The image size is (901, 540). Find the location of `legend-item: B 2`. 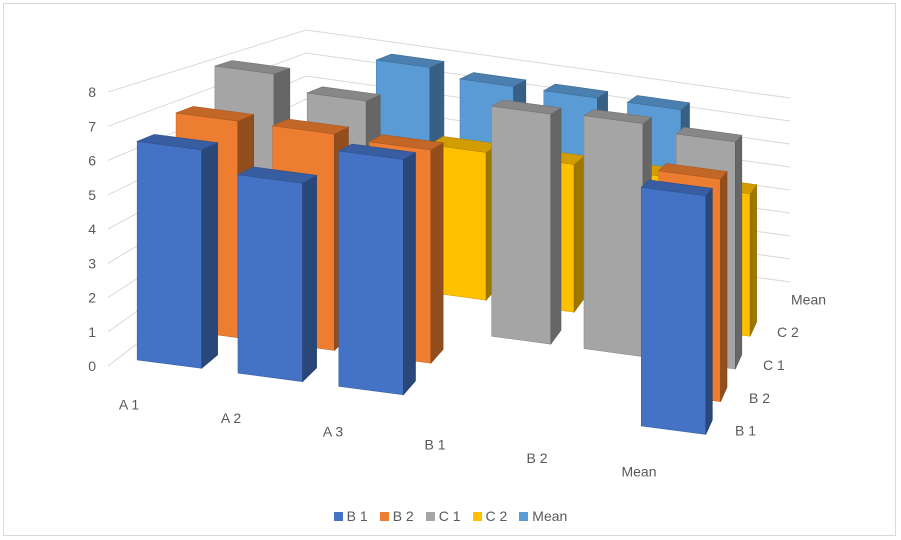

legend-item: B 2 is located at coordinates (396, 516).